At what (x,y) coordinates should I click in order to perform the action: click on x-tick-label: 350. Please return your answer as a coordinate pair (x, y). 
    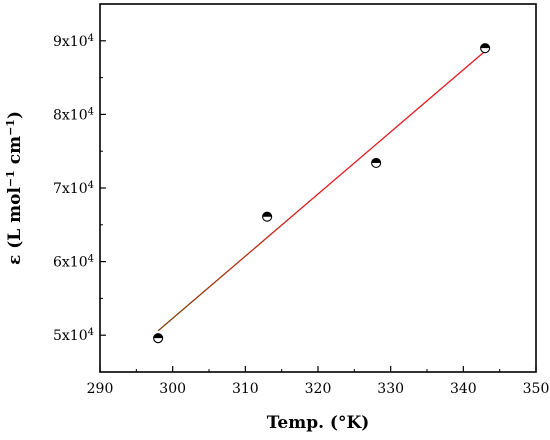
    Looking at the image, I should click on (536, 389).